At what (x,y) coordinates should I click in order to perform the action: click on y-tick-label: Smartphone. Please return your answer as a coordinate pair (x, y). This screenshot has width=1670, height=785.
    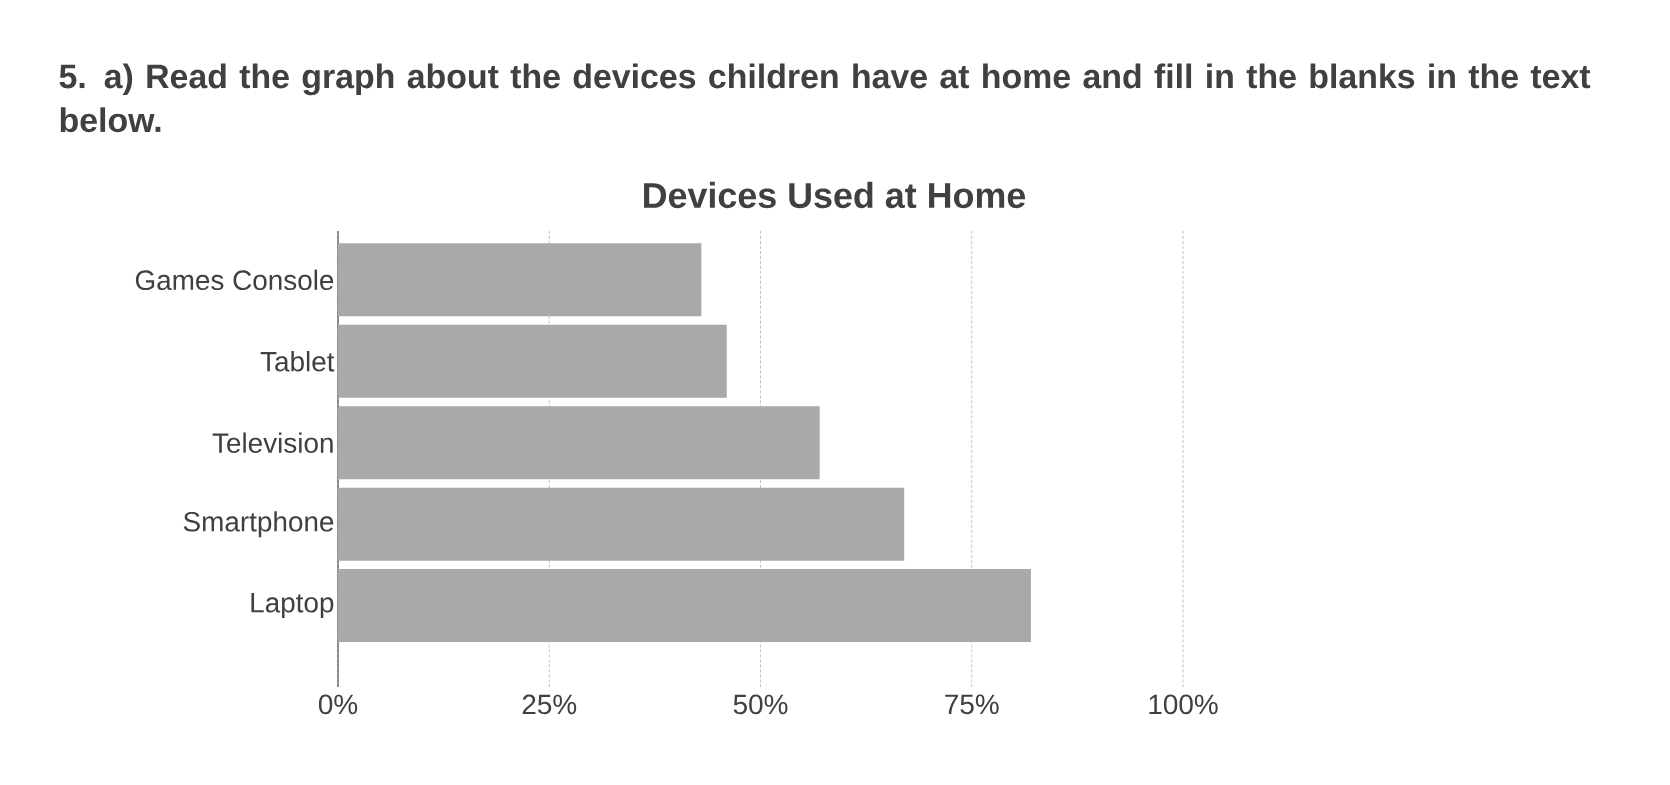
    Looking at the image, I should click on (258, 524).